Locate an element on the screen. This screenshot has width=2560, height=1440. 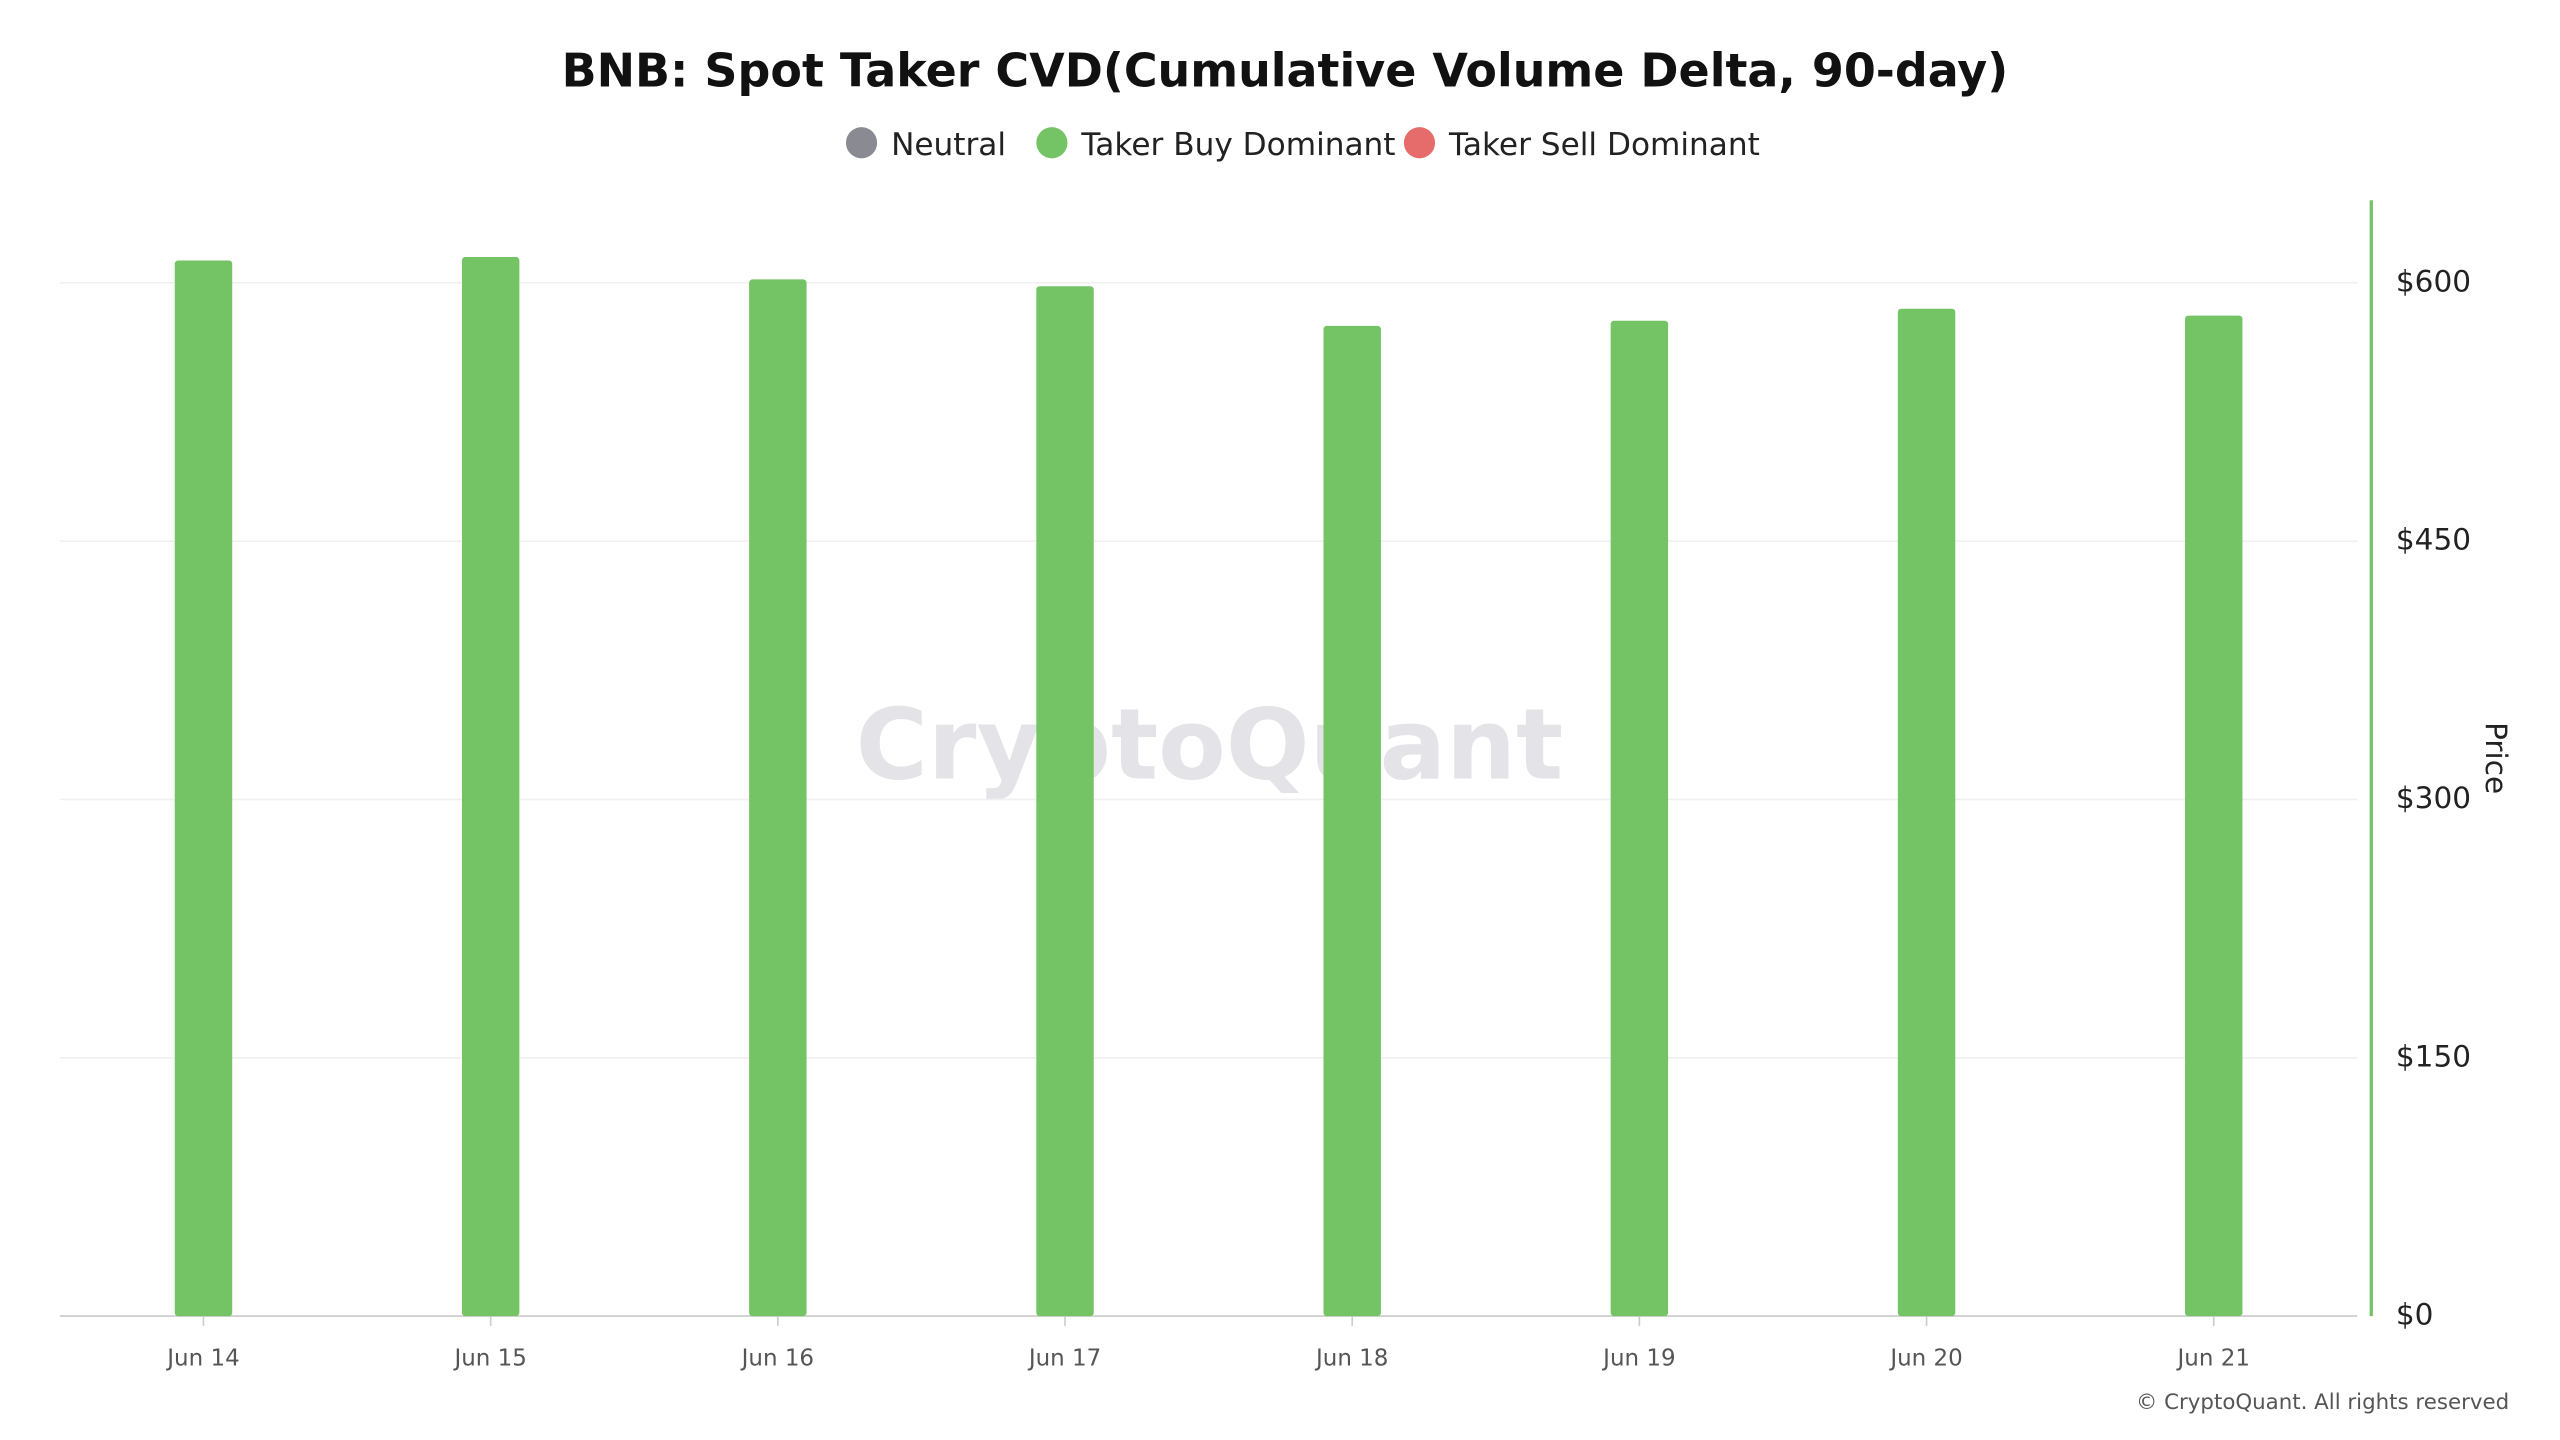
x-tick-label: Jun 18 is located at coordinates (1351, 1358).